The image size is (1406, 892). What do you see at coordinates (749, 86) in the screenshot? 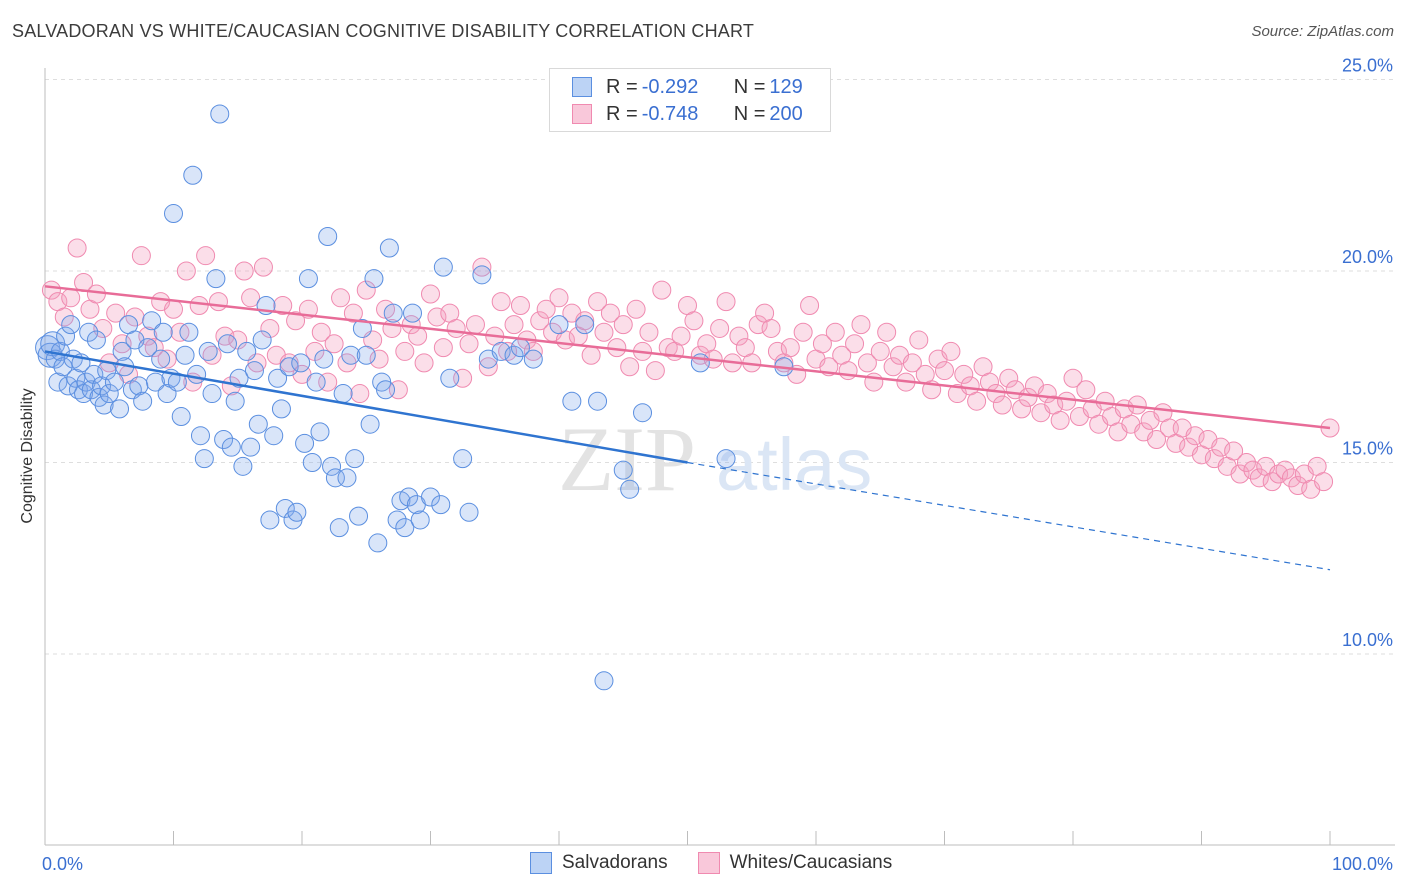
I see `n-label: N =` at bounding box center [749, 86].